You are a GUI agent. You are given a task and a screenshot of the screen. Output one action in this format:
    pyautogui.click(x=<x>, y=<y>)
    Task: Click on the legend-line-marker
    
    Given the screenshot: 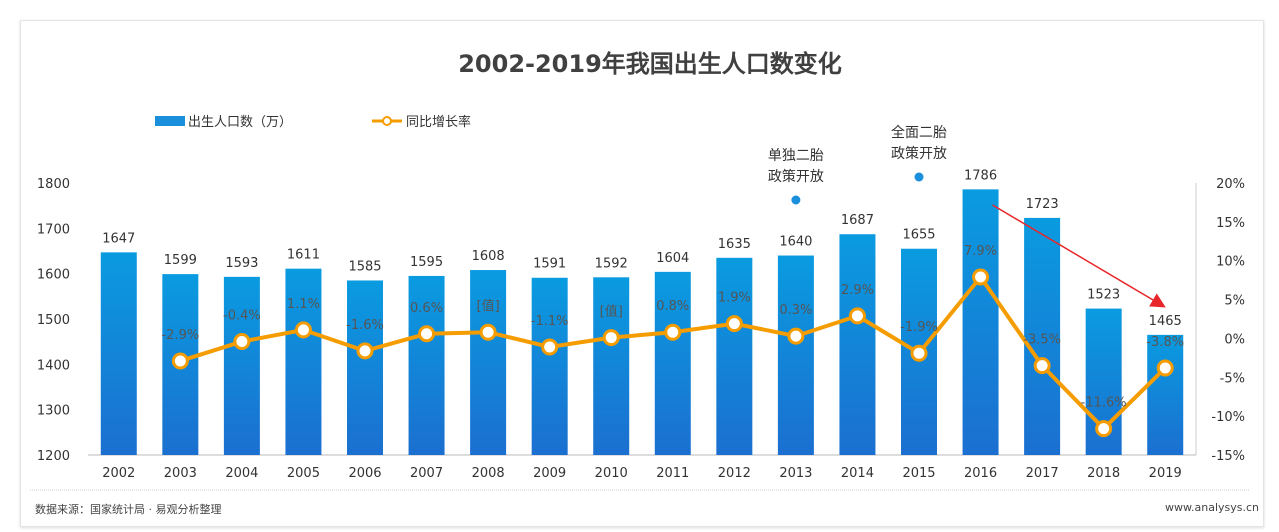 What is the action you would take?
    pyautogui.click(x=387, y=121)
    